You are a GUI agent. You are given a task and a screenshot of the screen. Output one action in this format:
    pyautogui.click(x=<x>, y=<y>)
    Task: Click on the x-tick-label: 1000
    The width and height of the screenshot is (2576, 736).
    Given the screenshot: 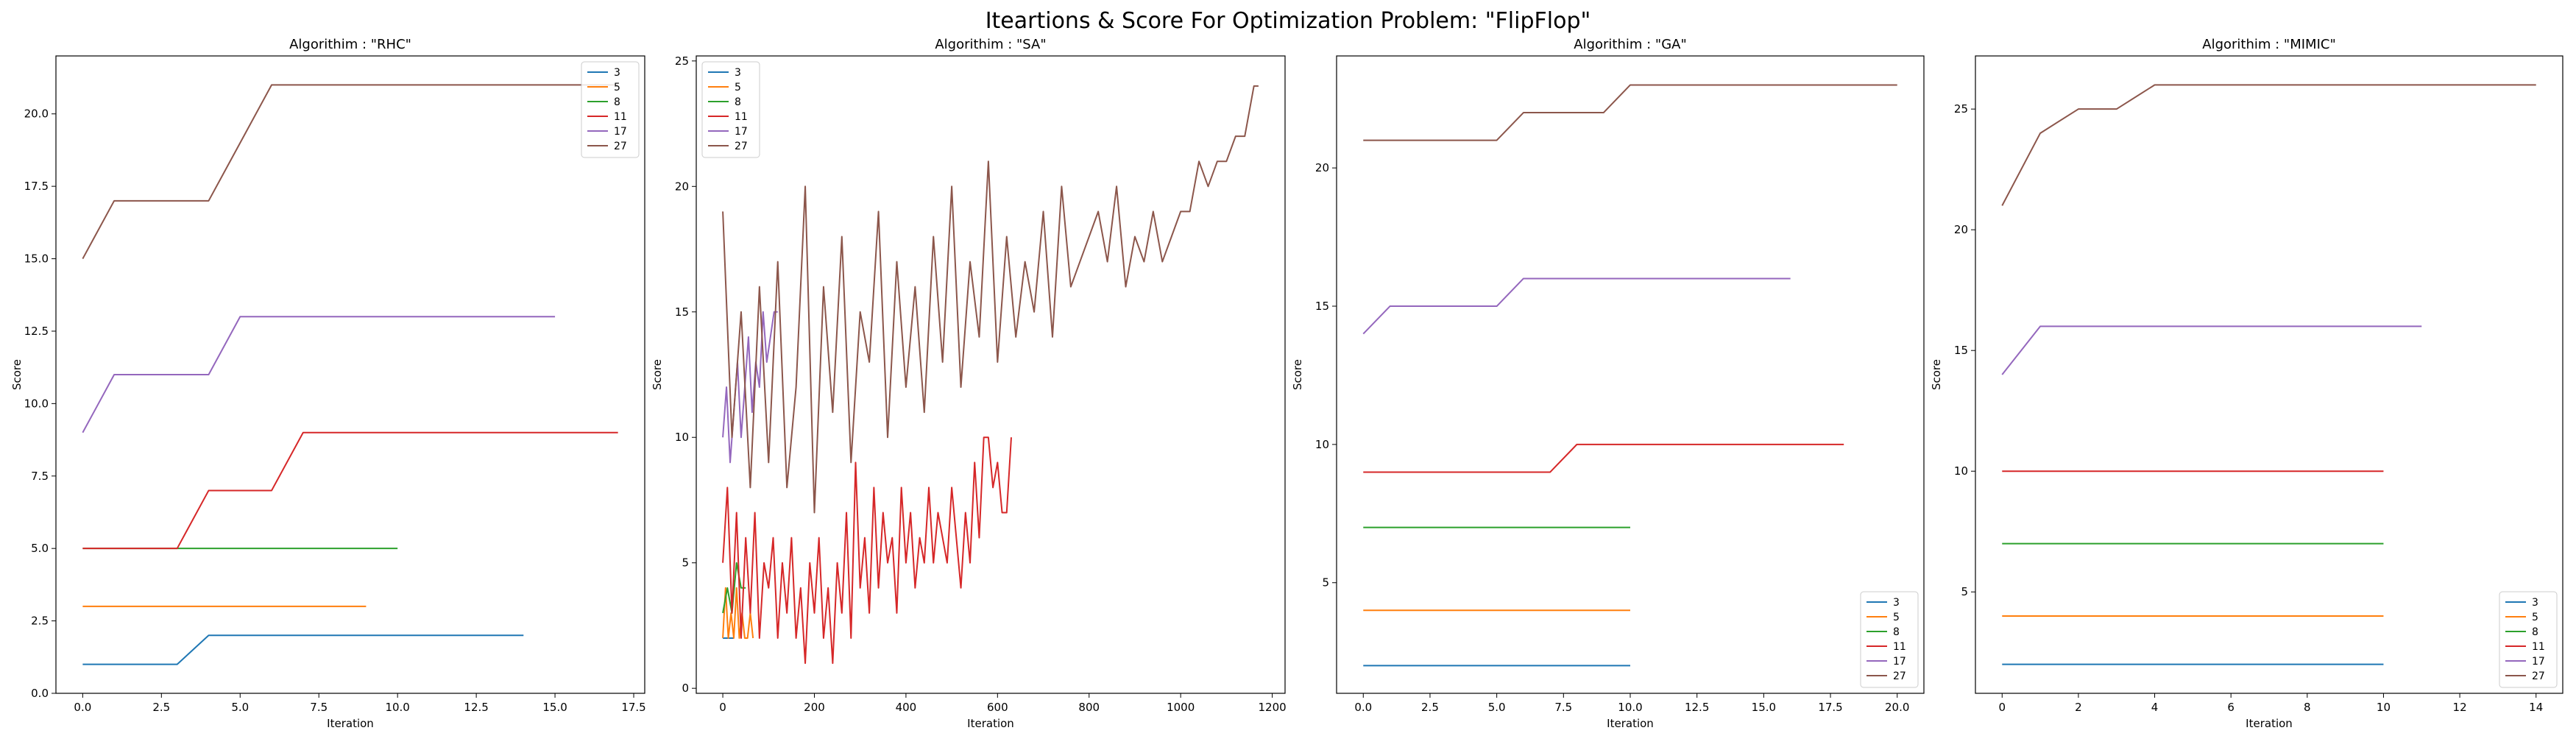 What is the action you would take?
    pyautogui.click(x=1181, y=707)
    